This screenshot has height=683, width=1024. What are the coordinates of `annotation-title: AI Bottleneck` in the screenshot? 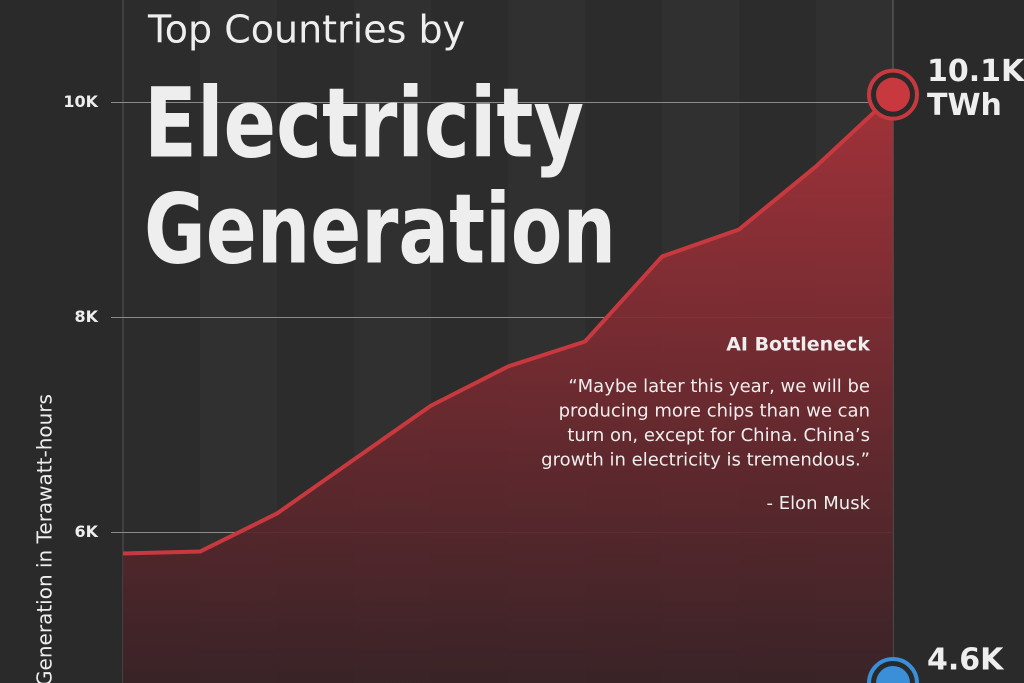 It's located at (798, 345).